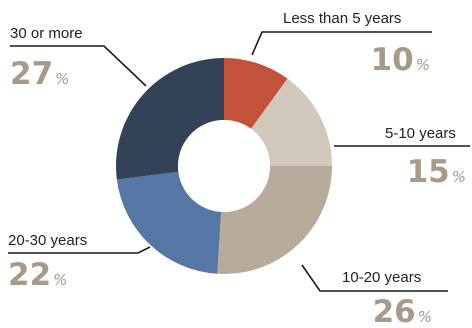  I want to click on category-label: Less than 5 years, so click(342, 18).